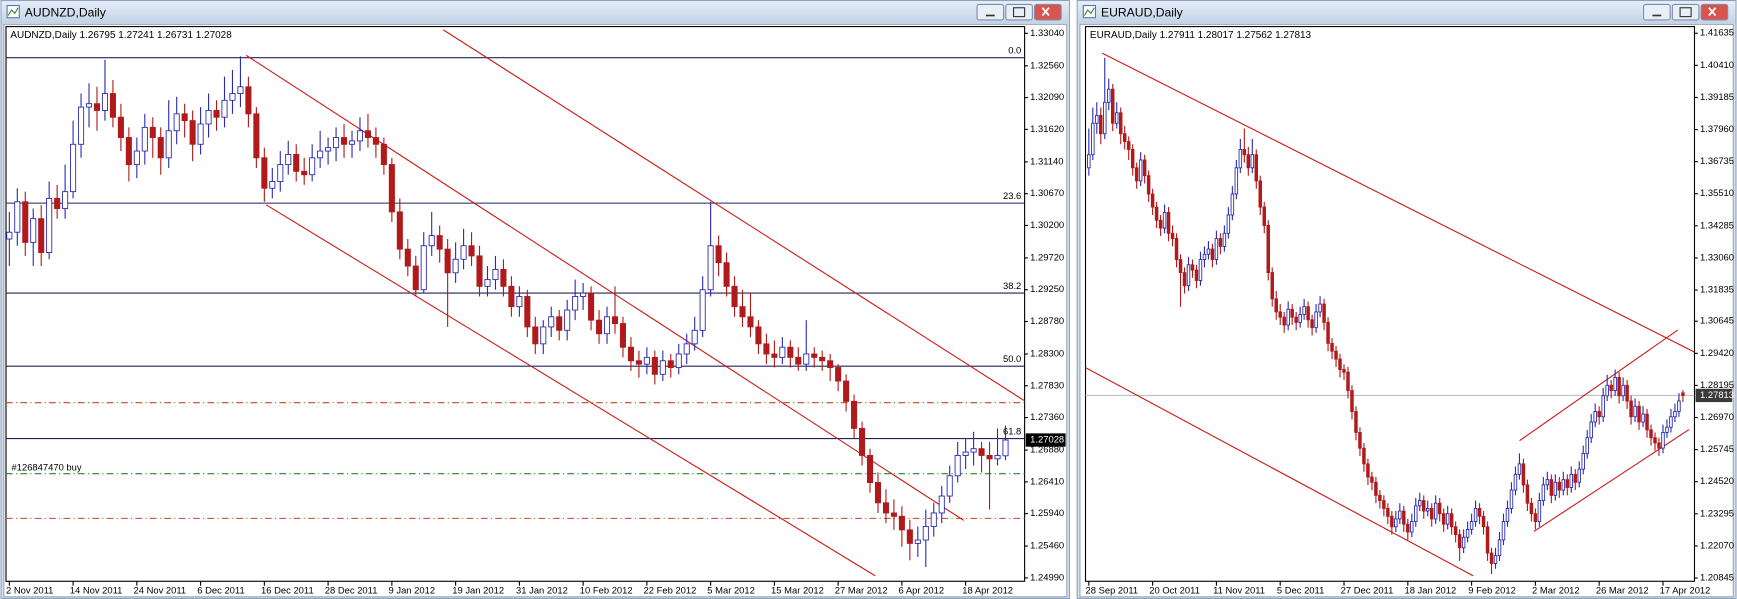 Image resolution: width=1737 pixels, height=599 pixels. What do you see at coordinates (1367, 590) in the screenshot?
I see `x-tick-label: 27 Dec 2011` at bounding box center [1367, 590].